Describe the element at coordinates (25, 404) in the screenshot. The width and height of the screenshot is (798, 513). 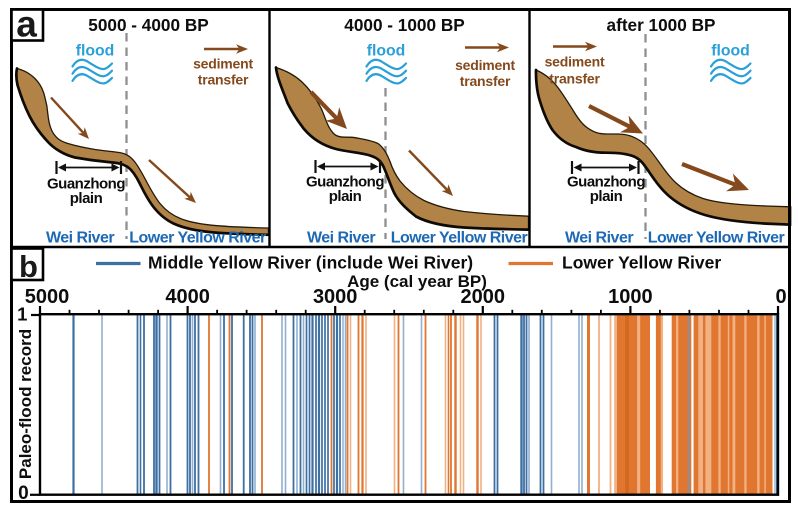
I see `svg-text: Paleo-flood record` at that location.